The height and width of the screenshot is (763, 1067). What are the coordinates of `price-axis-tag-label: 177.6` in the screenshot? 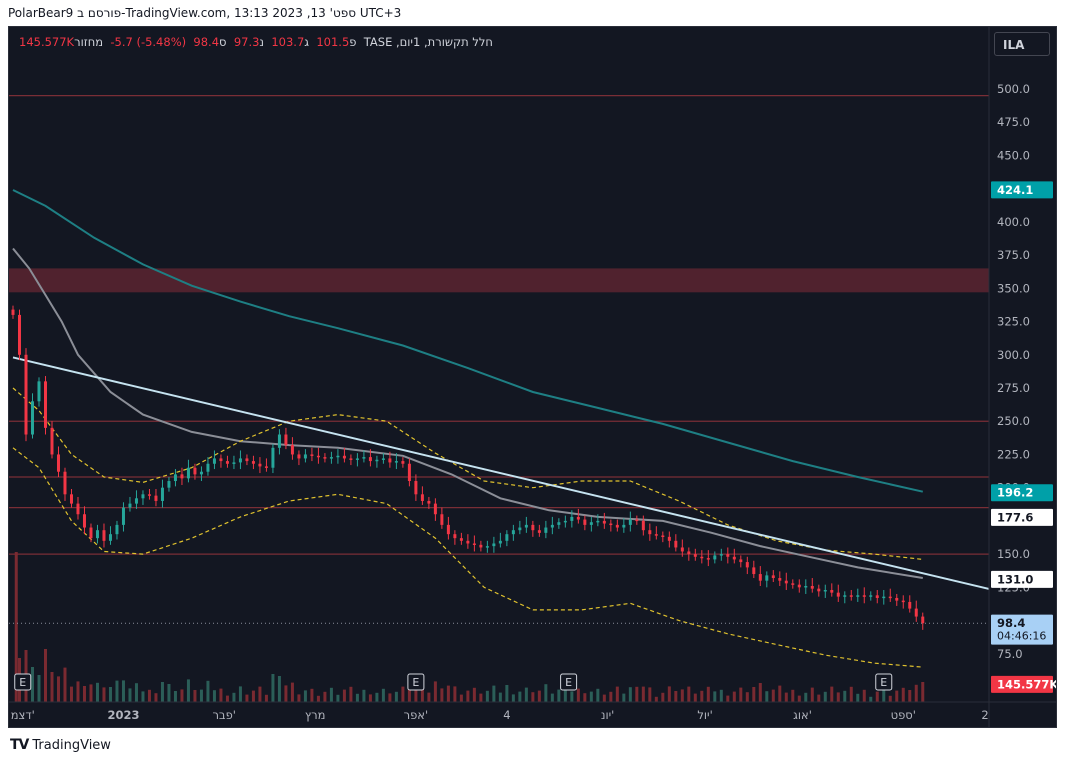 It's located at (1015, 517).